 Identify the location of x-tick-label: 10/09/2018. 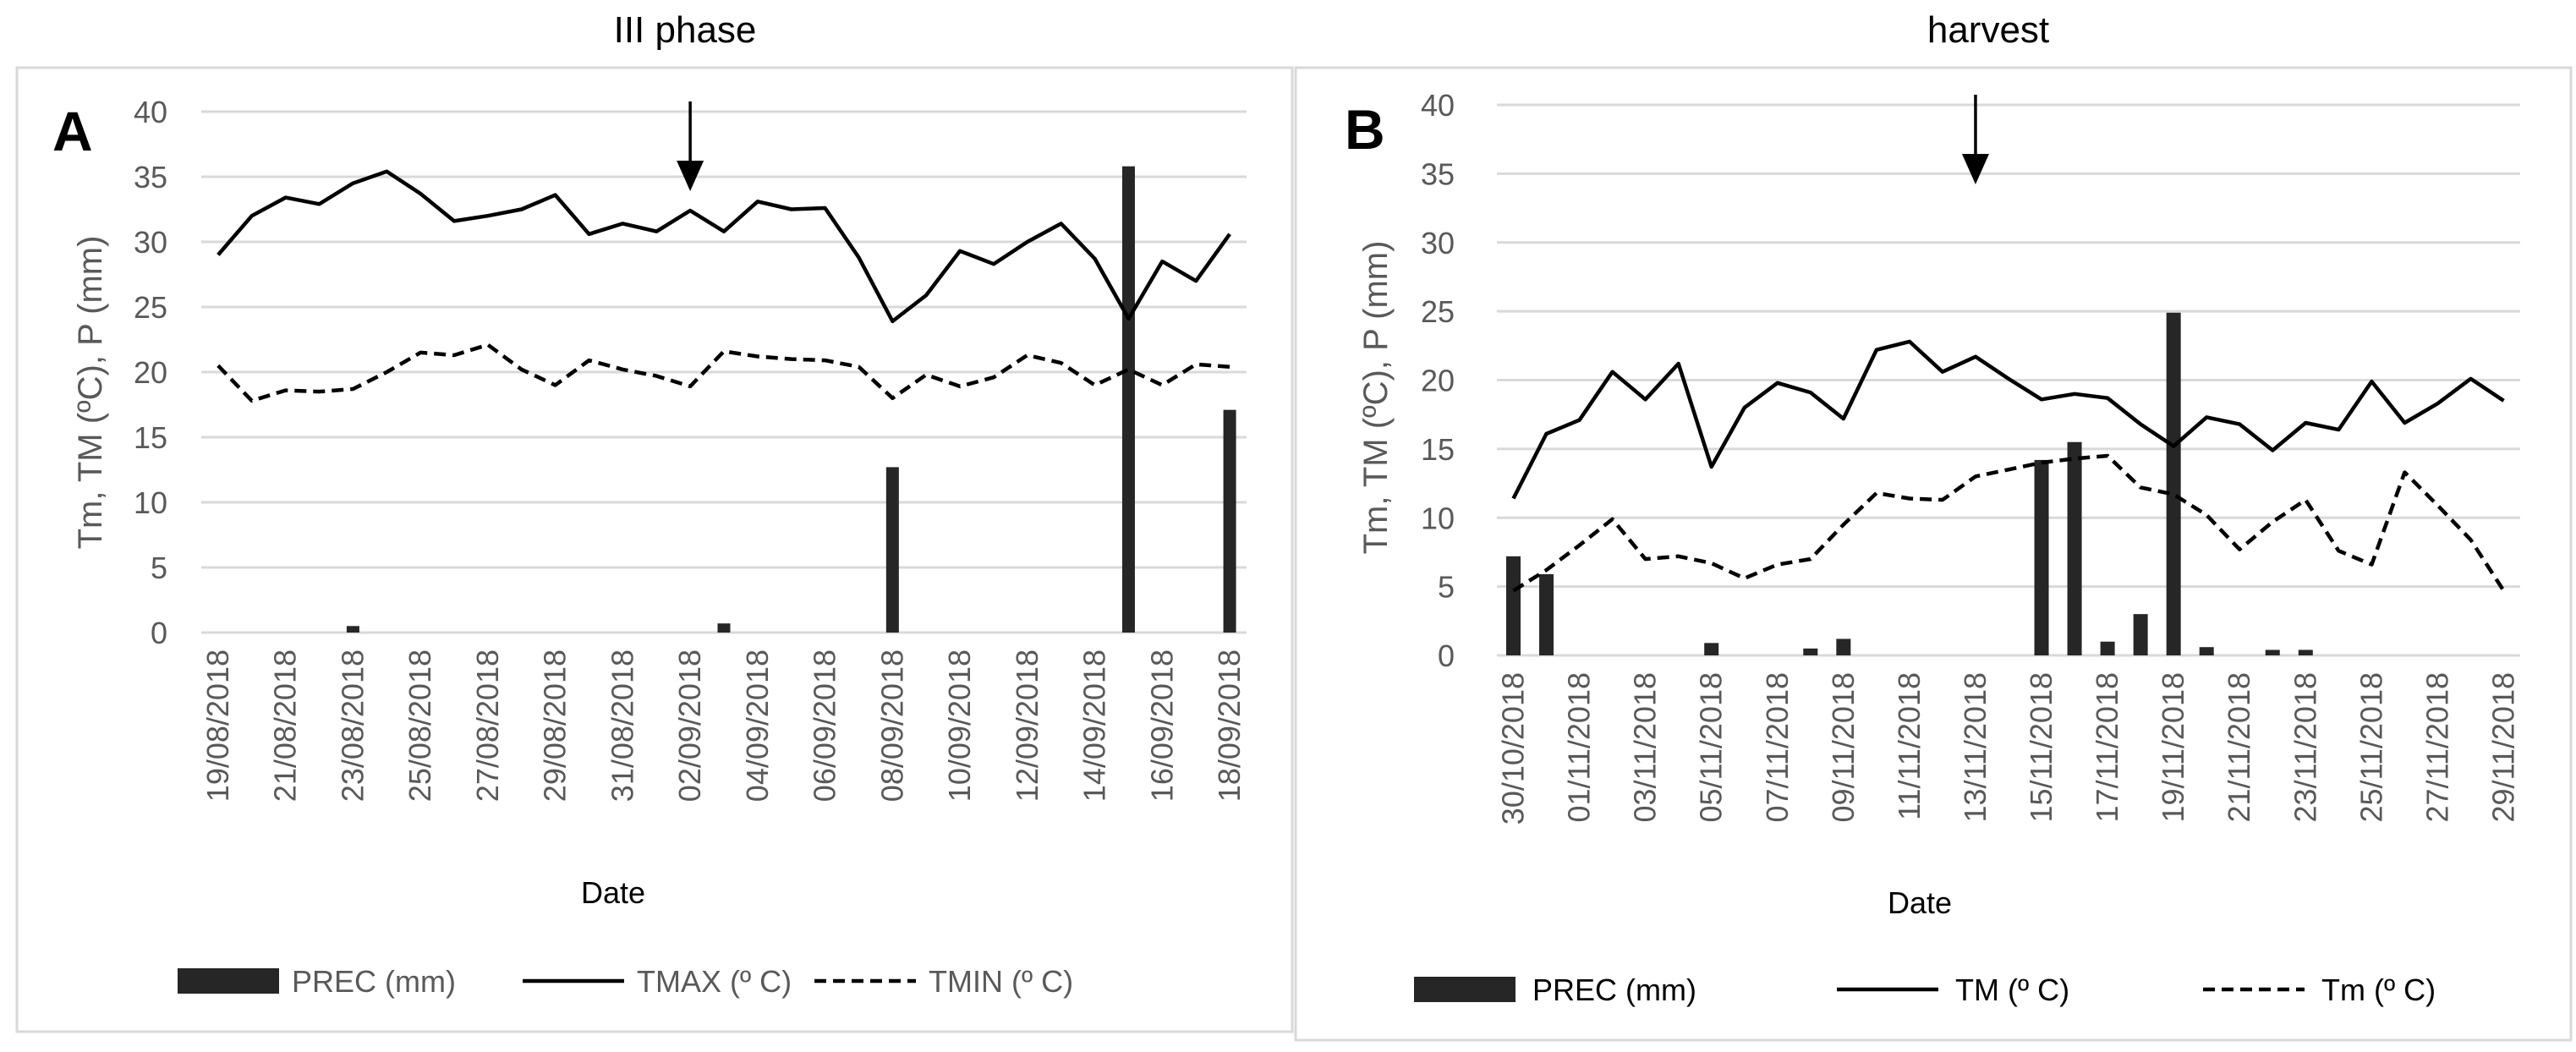
(959, 725).